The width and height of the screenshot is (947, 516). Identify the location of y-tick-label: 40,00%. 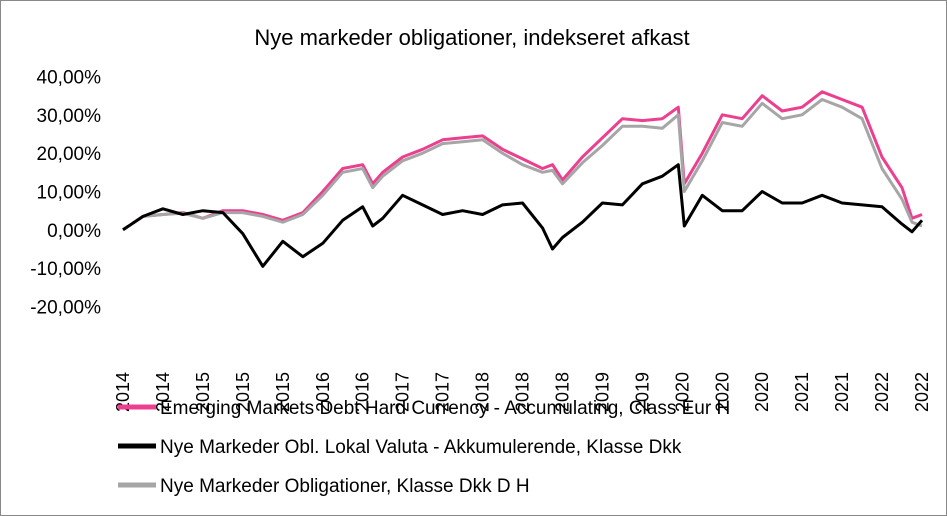
(69, 78).